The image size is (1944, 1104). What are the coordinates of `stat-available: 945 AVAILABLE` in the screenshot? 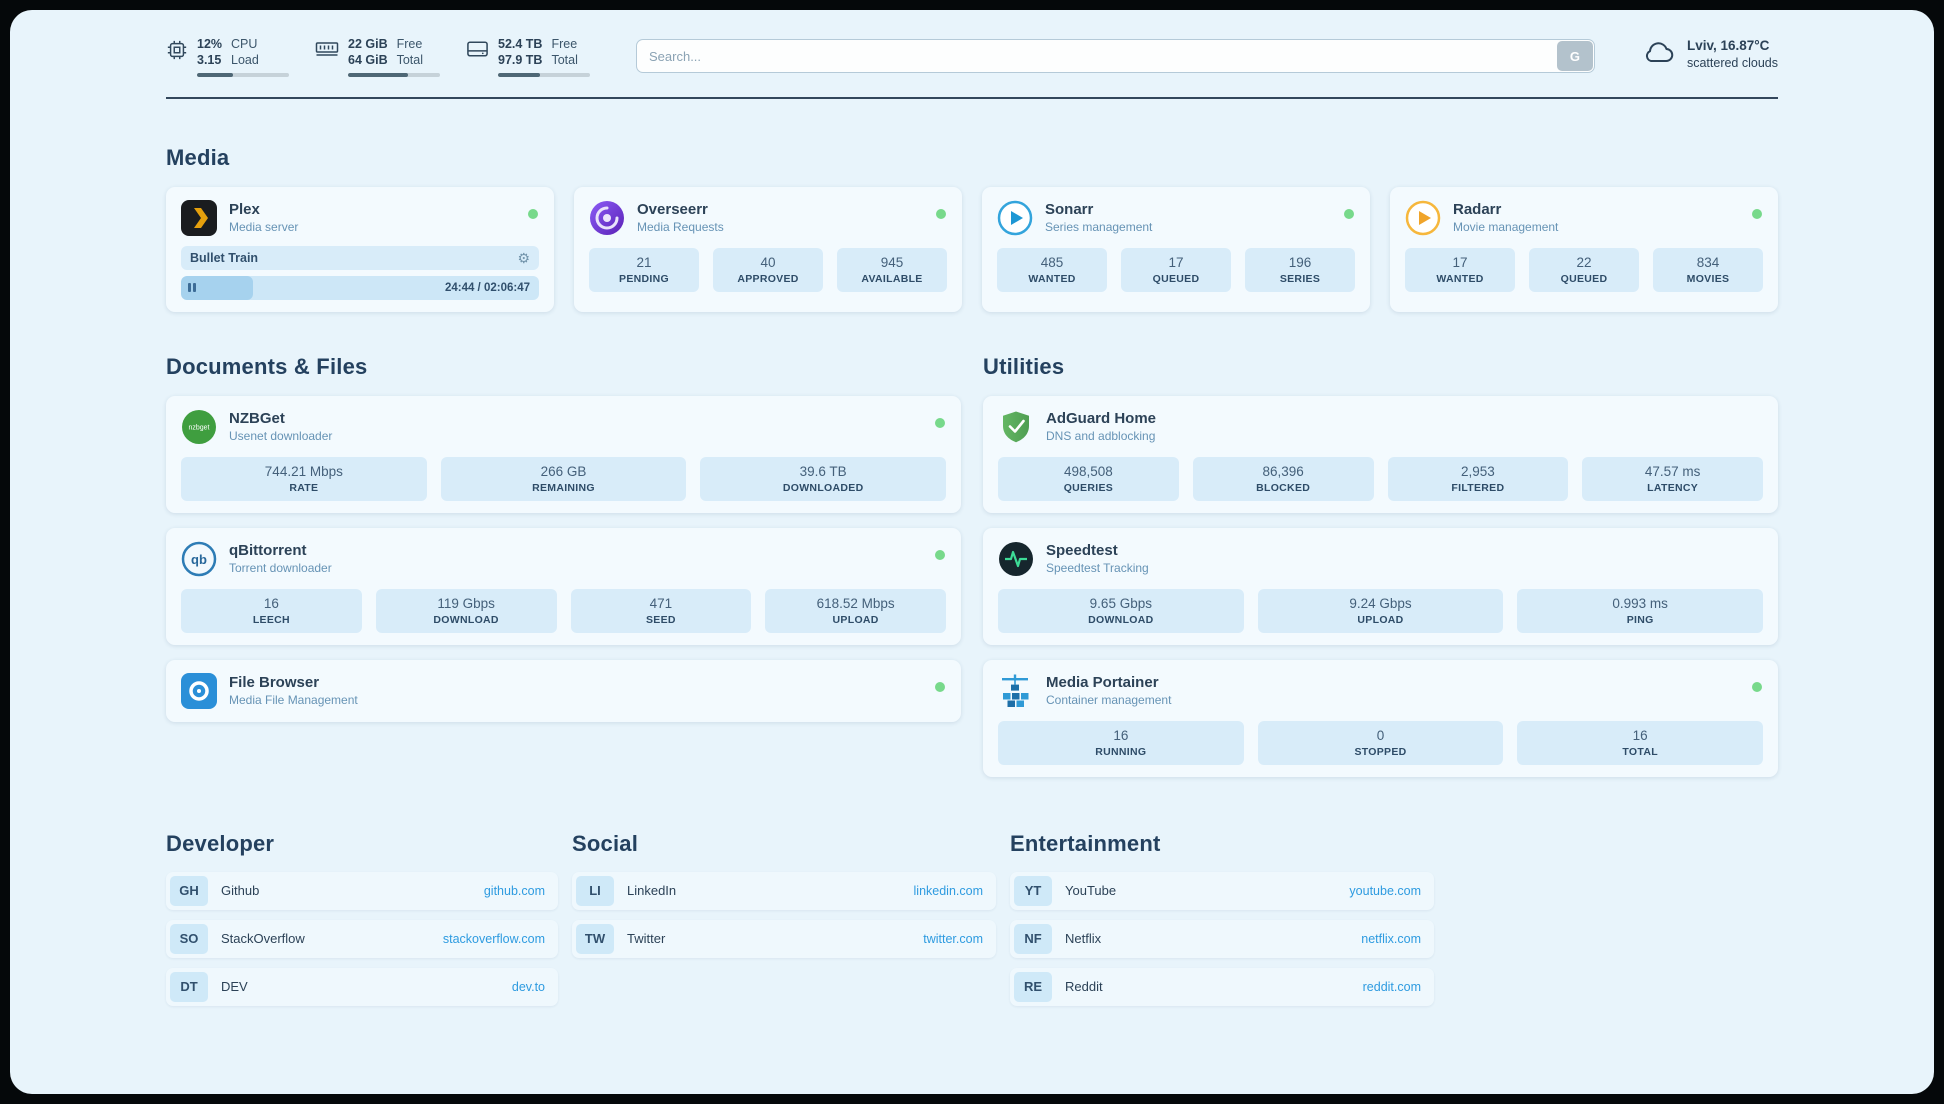 It's located at (892, 269).